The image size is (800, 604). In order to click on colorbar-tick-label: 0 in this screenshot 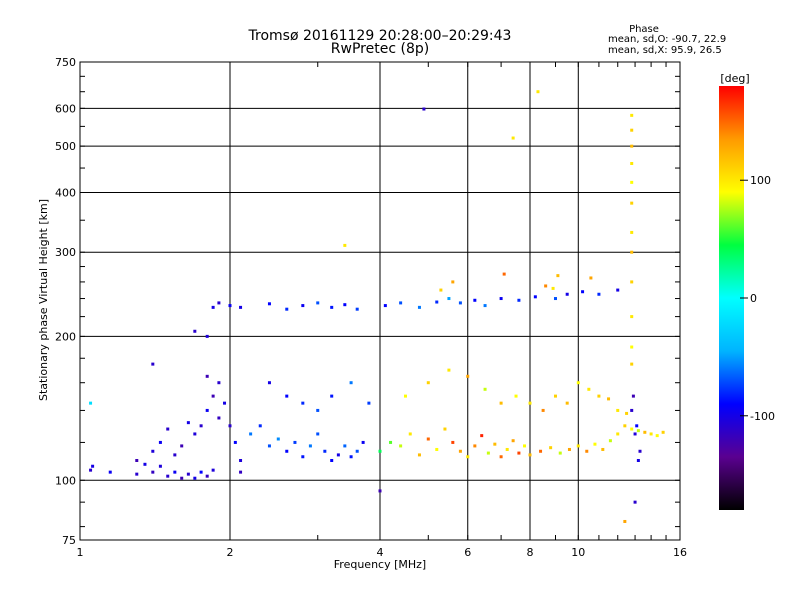, I will do `click(753, 298)`.